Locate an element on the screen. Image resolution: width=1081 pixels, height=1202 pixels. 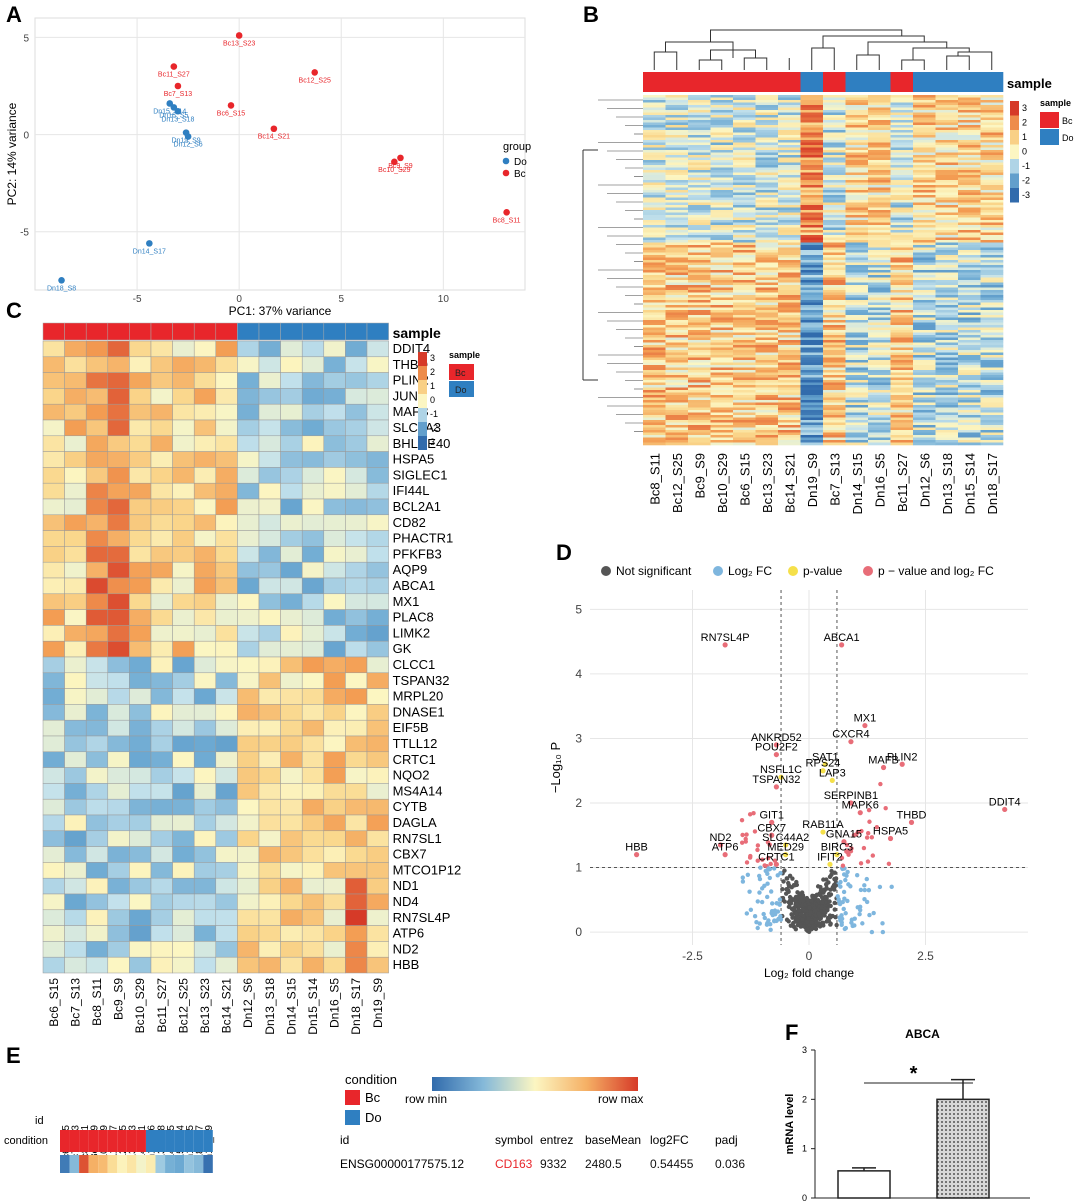
scale-swatch is located at coordinates (1014, 151).